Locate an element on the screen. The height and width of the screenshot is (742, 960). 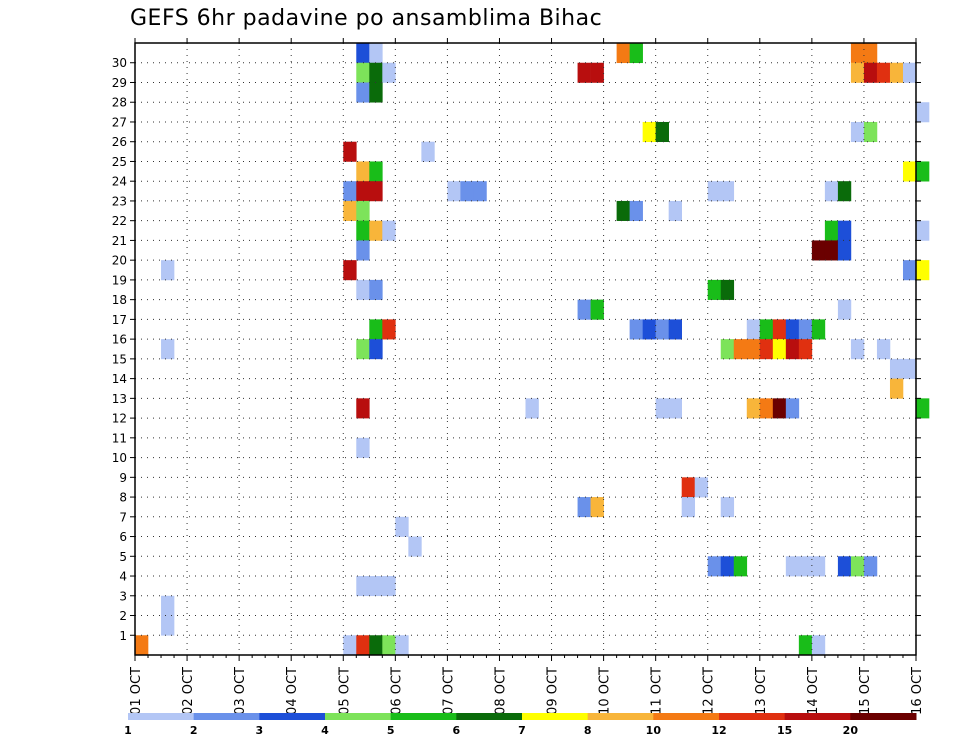
colorbar-label: 1 is located at coordinates (128, 730).